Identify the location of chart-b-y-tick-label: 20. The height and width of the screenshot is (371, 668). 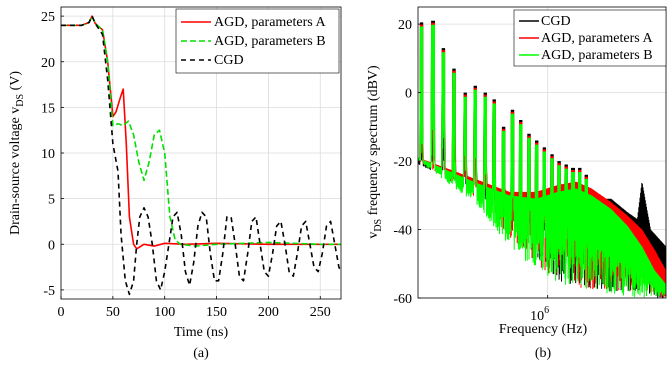
(405, 25).